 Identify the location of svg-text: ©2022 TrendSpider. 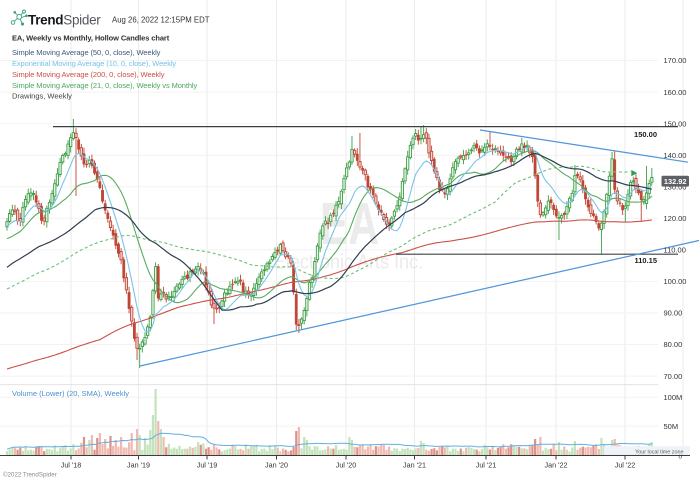
(30, 475).